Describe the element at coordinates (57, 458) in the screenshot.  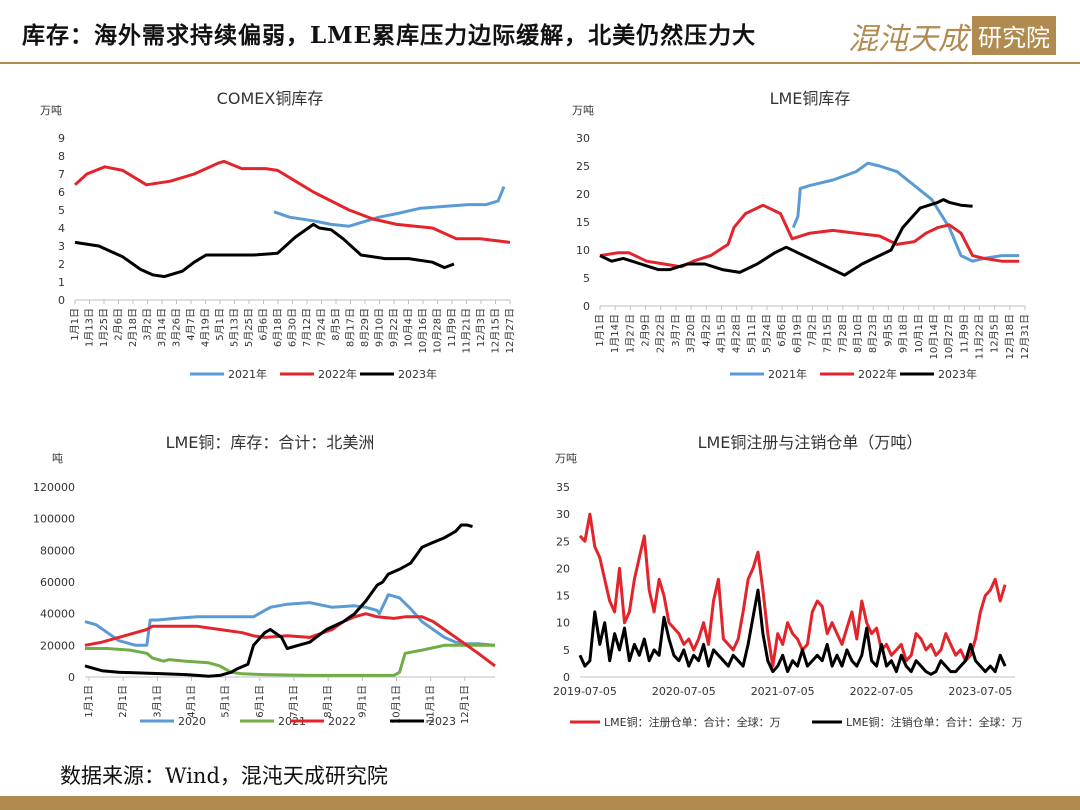
I see `y-axis-unit: 吨` at that location.